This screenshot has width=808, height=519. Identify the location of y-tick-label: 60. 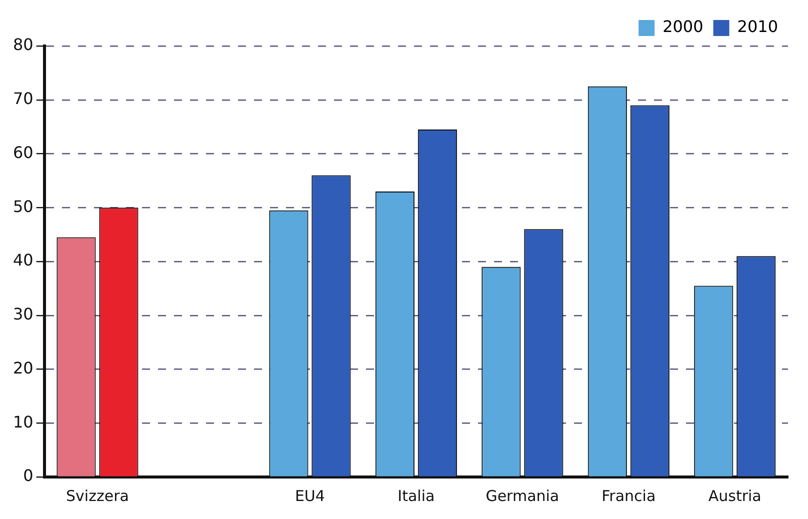
(23, 152).